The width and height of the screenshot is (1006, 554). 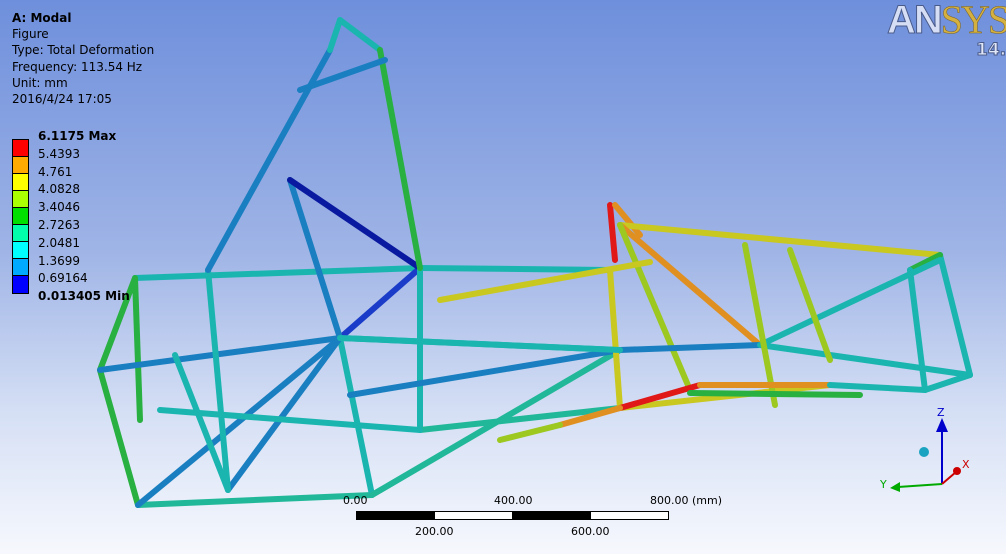 I want to click on result-name: Figure, so click(x=30, y=34).